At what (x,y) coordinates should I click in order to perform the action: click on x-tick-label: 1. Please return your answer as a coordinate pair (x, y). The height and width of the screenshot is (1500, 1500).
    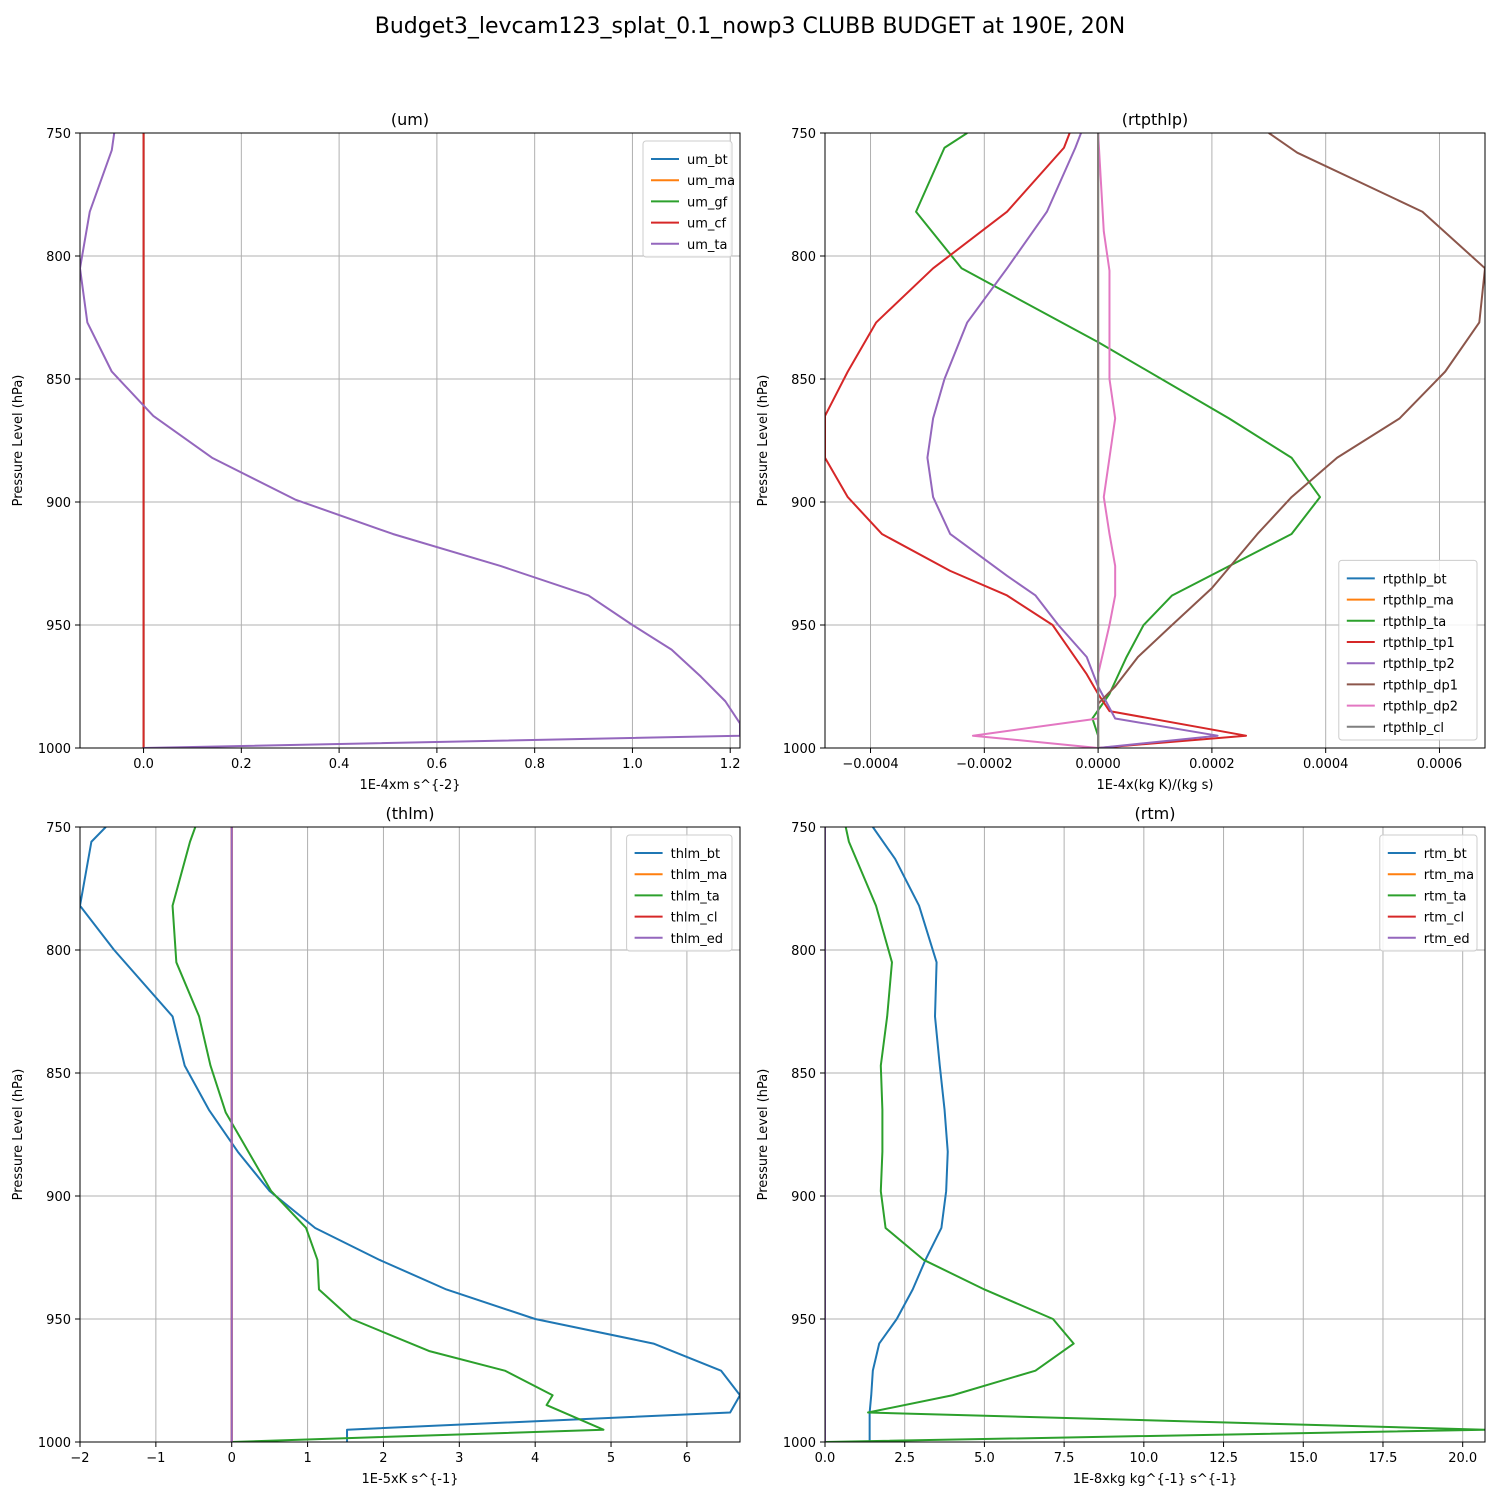
    Looking at the image, I should click on (307, 1458).